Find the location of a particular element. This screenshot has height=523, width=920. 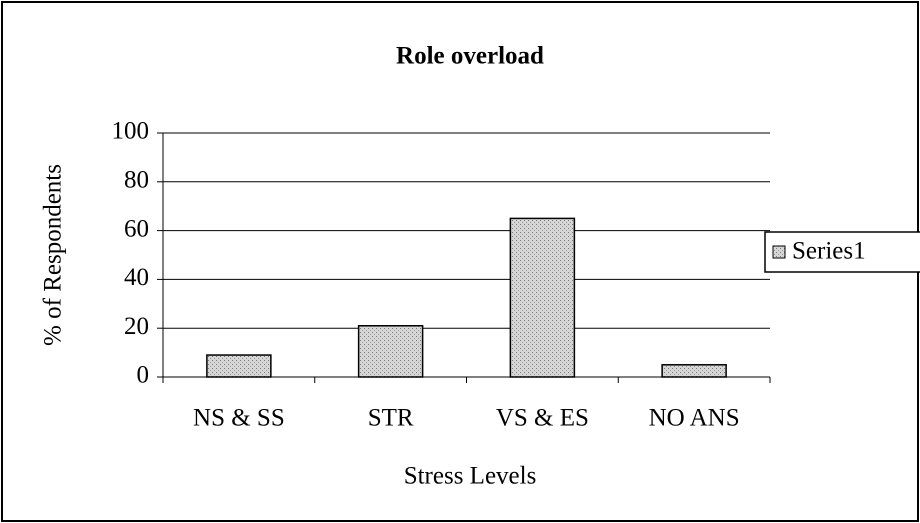

x-tick-label: NO ANS is located at coordinates (694, 418).